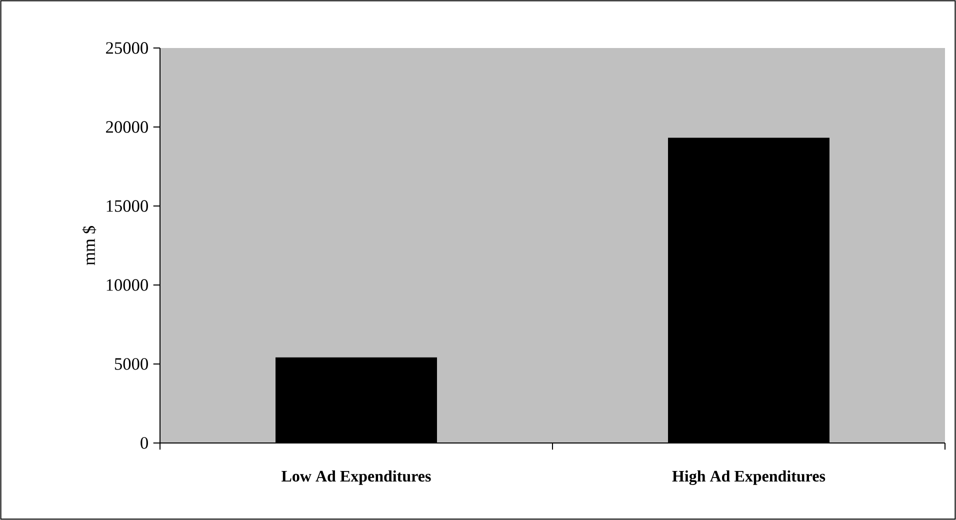 The height and width of the screenshot is (520, 956). Describe the element at coordinates (144, 443) in the screenshot. I see `y-tick-label: 0` at that location.